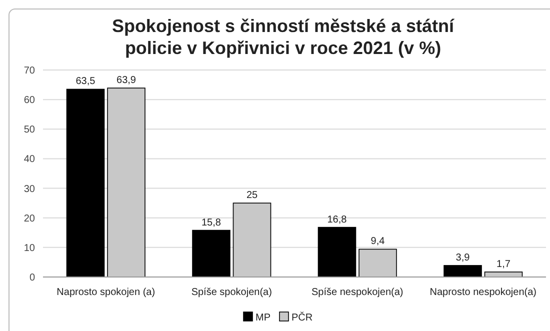  Describe the element at coordinates (378, 242) in the screenshot. I see `data-label: 9,4` at that location.